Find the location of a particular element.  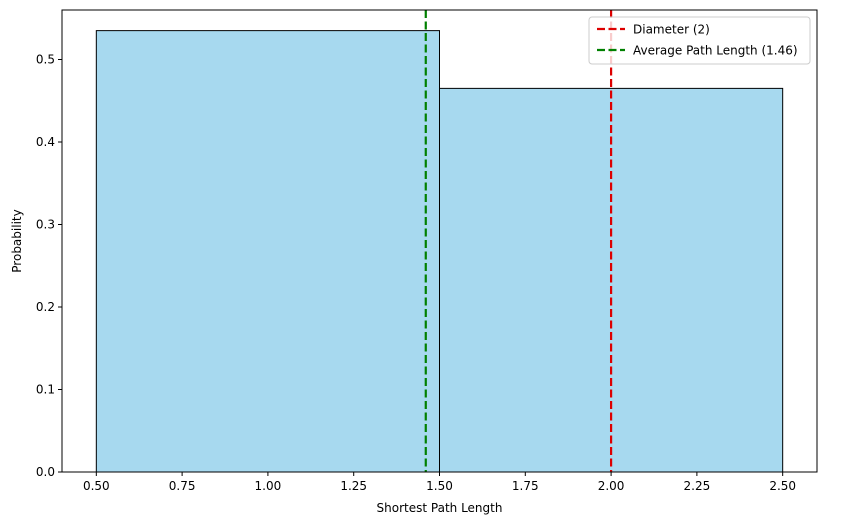

y-axis-label: Probability is located at coordinates (17, 240).